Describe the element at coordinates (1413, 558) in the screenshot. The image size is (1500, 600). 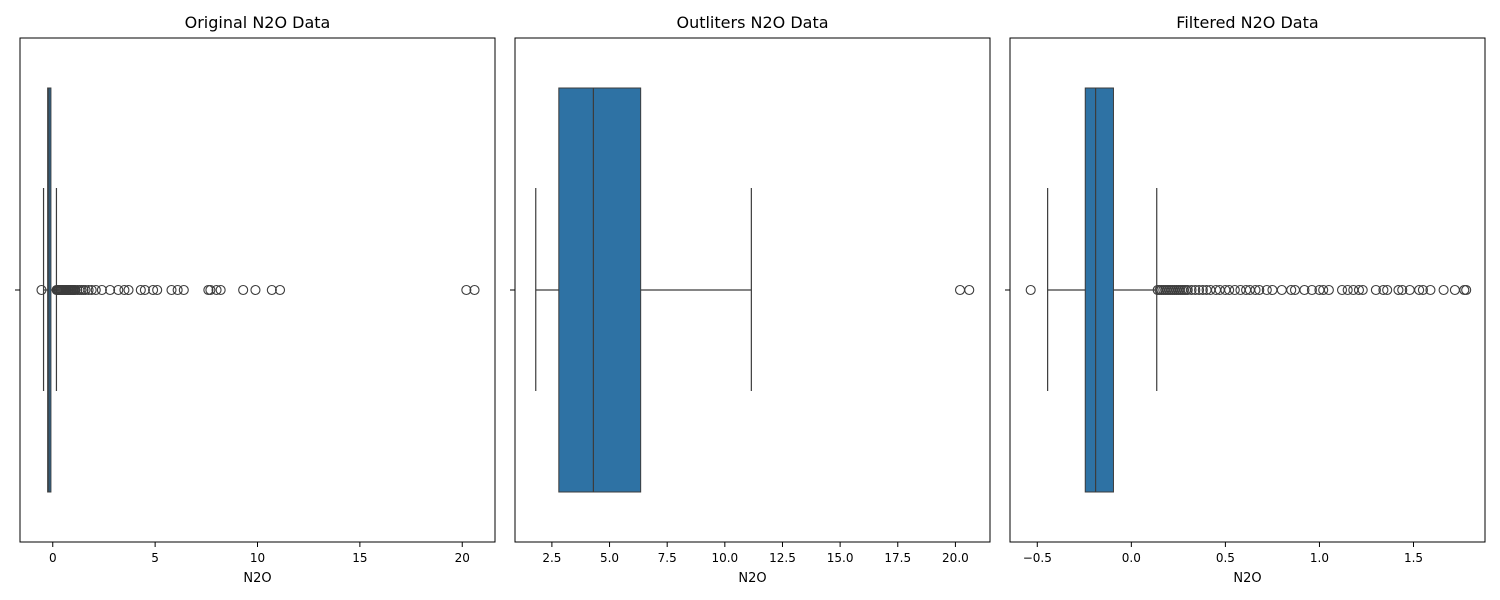
I see `x-tick-label: 1.5` at that location.